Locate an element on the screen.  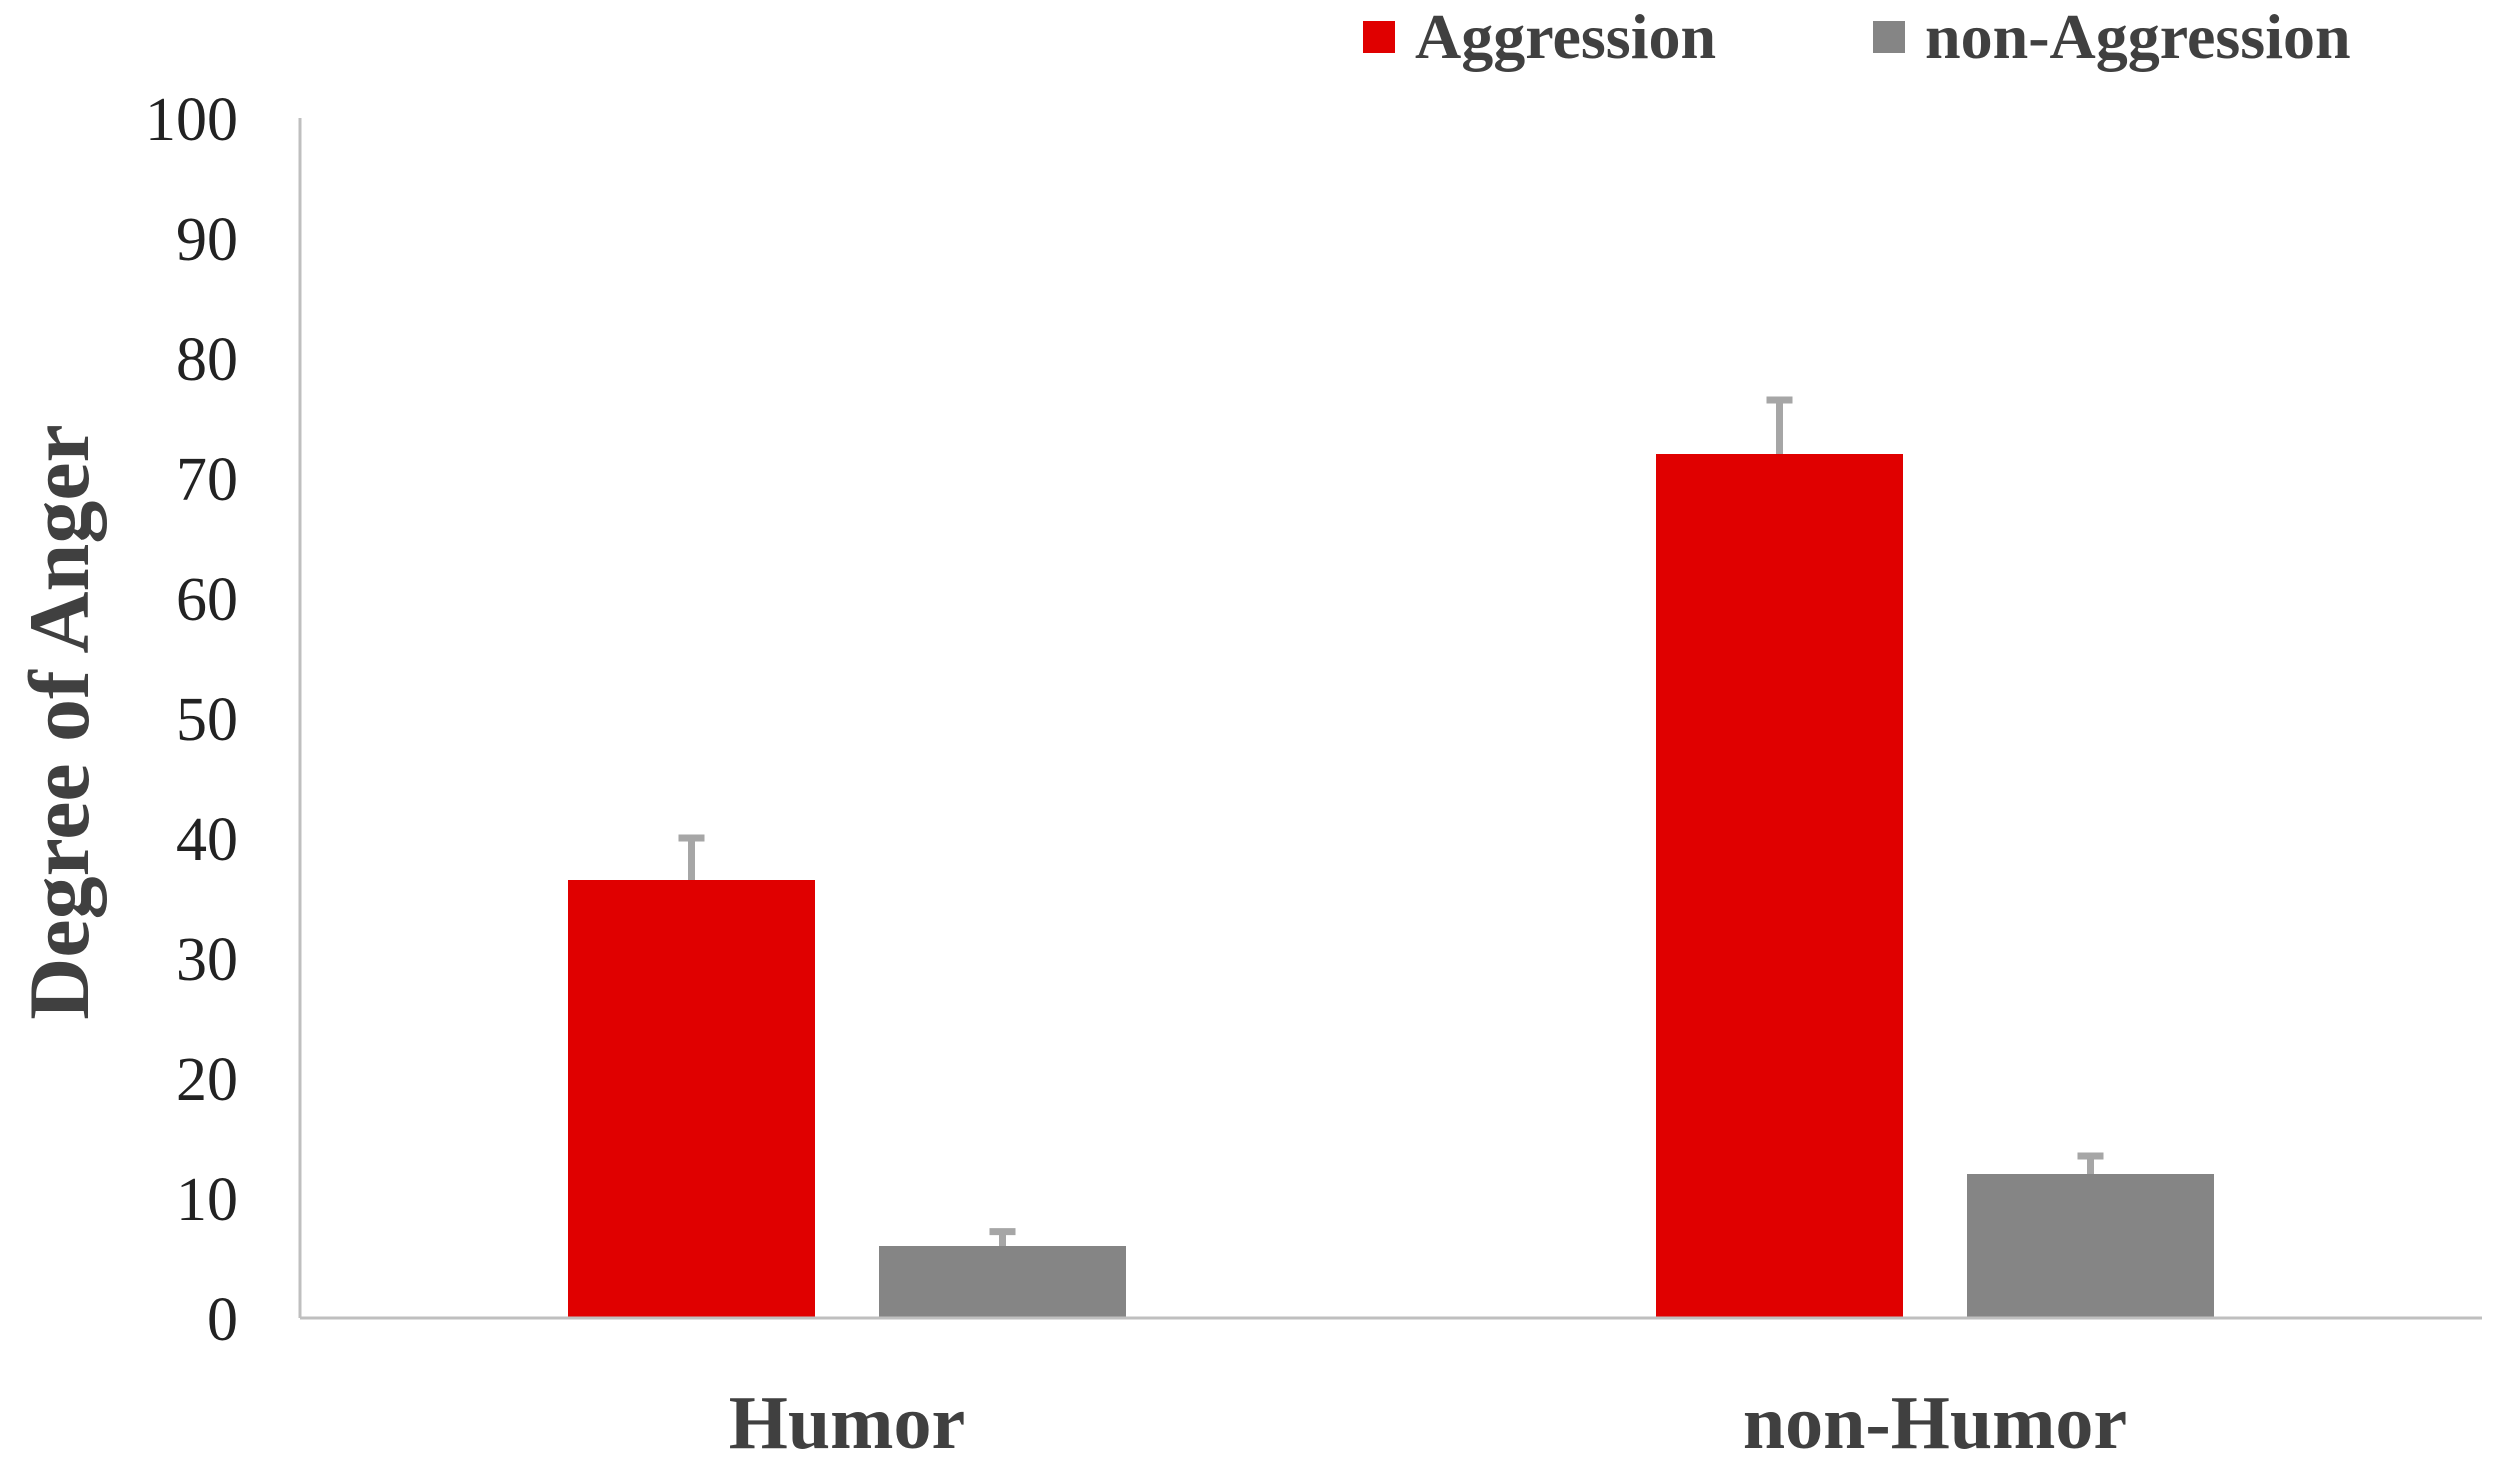
error-bar-aggression-non-humor is located at coordinates (1779, 425).